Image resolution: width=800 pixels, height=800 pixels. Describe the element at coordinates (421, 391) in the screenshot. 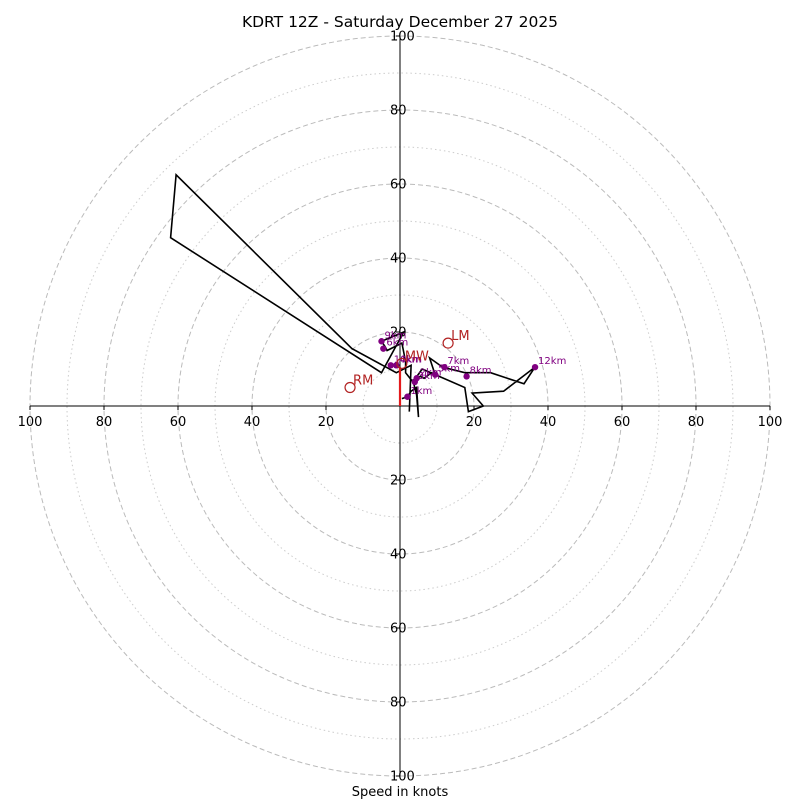

I see `height-label-1km: 1km` at that location.